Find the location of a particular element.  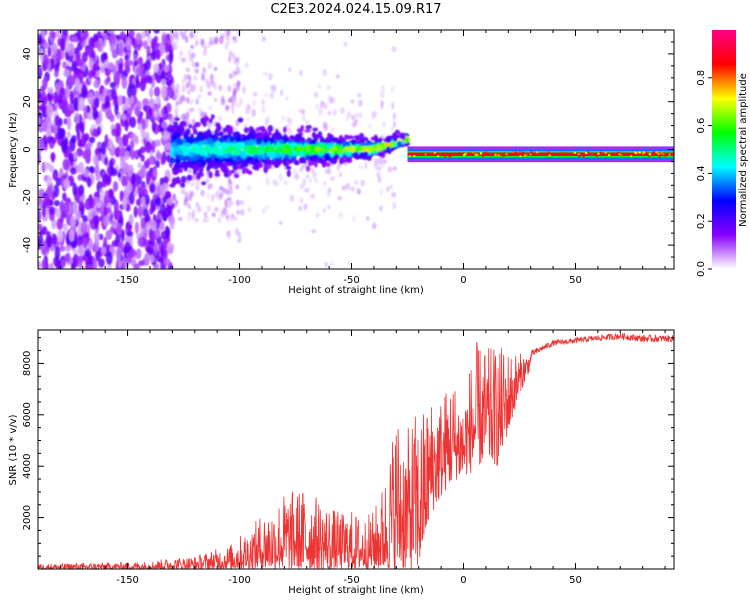

y-tick-label: 6000 is located at coordinates (27, 414).